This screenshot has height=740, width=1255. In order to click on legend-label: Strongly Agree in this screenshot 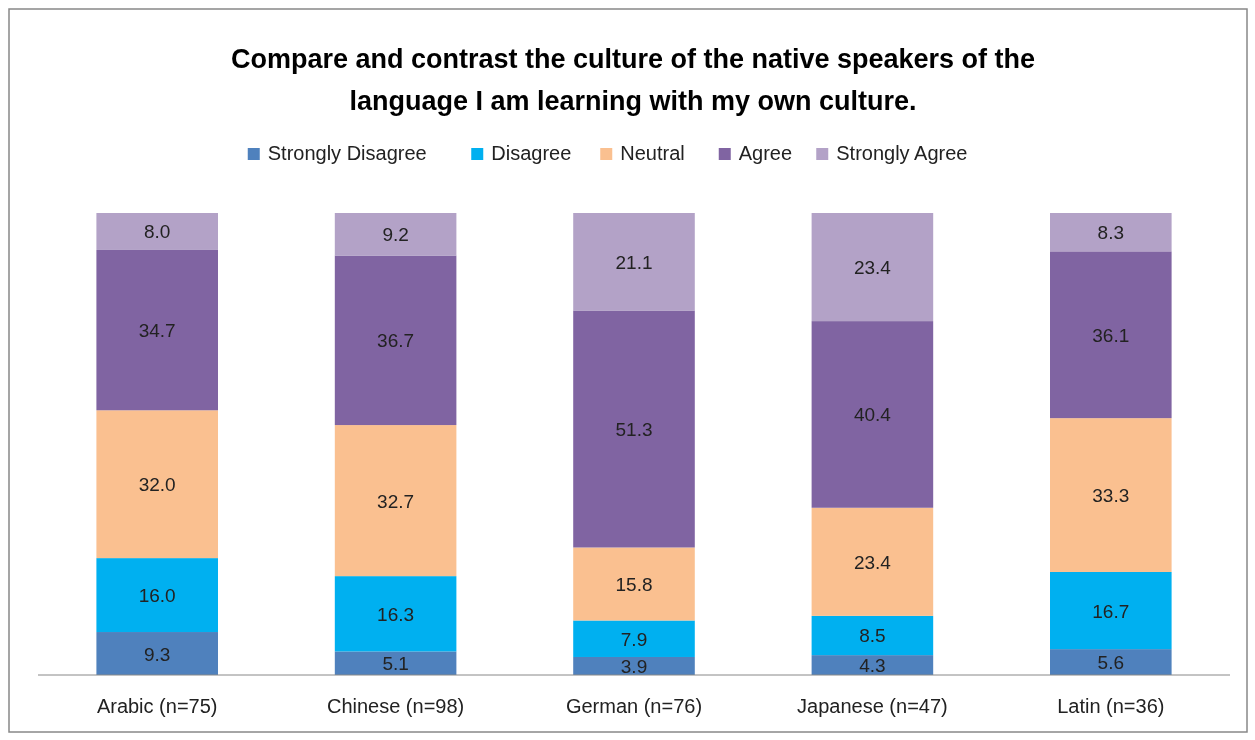, I will do `click(902, 153)`.